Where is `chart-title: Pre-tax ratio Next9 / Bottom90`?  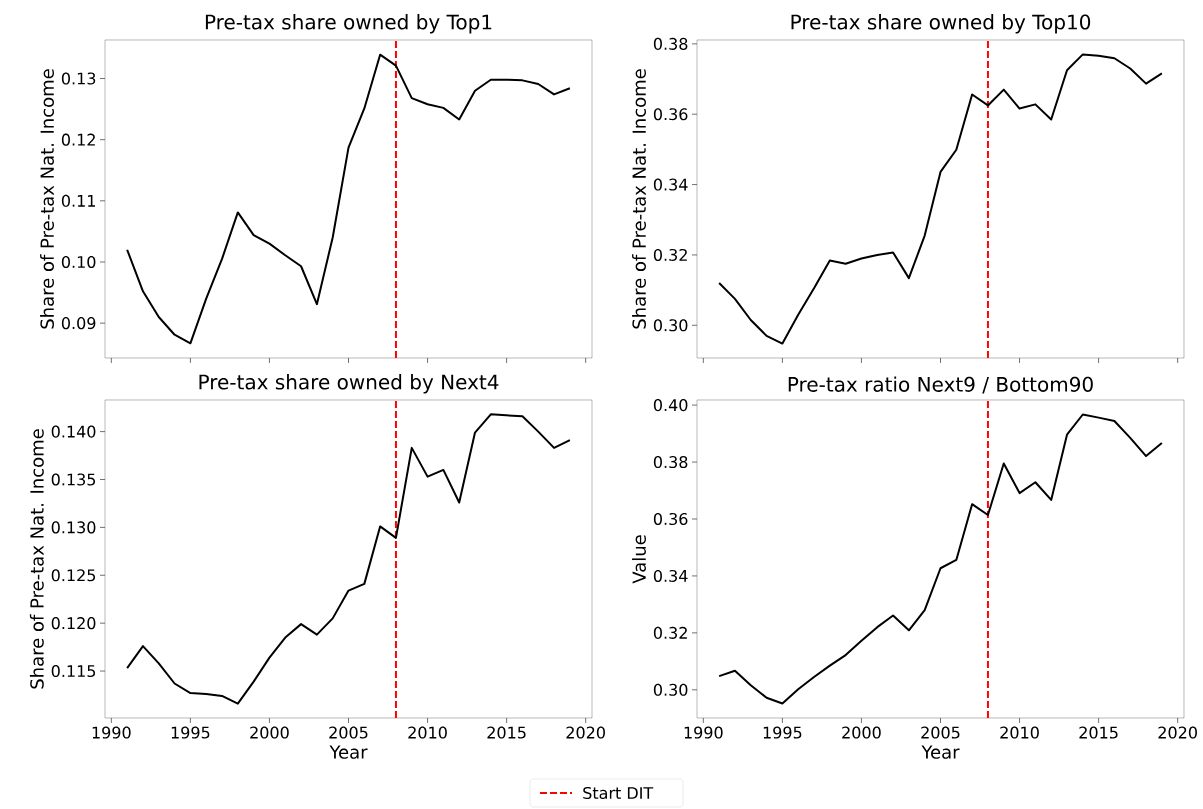
chart-title: Pre-tax ratio Next9 / Bottom90 is located at coordinates (940, 385).